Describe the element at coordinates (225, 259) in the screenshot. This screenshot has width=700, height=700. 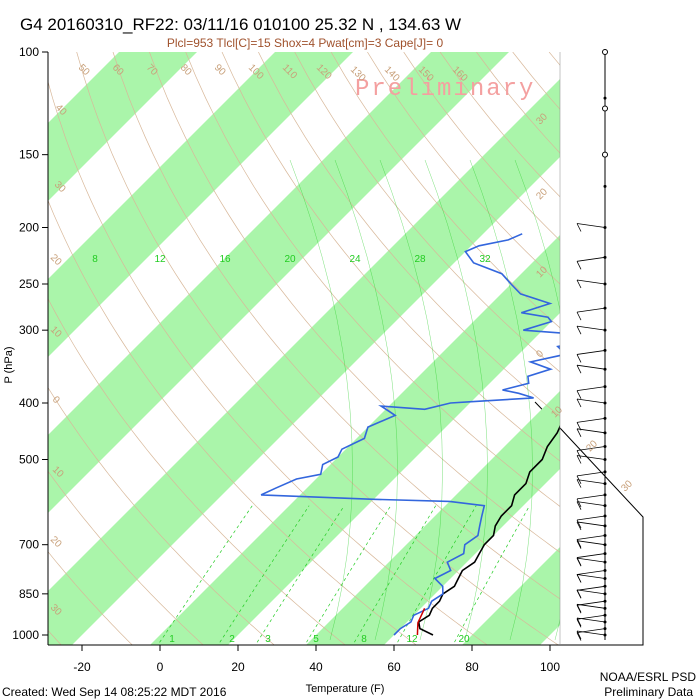
I see `mixing-ratio-label-top: 16` at that location.